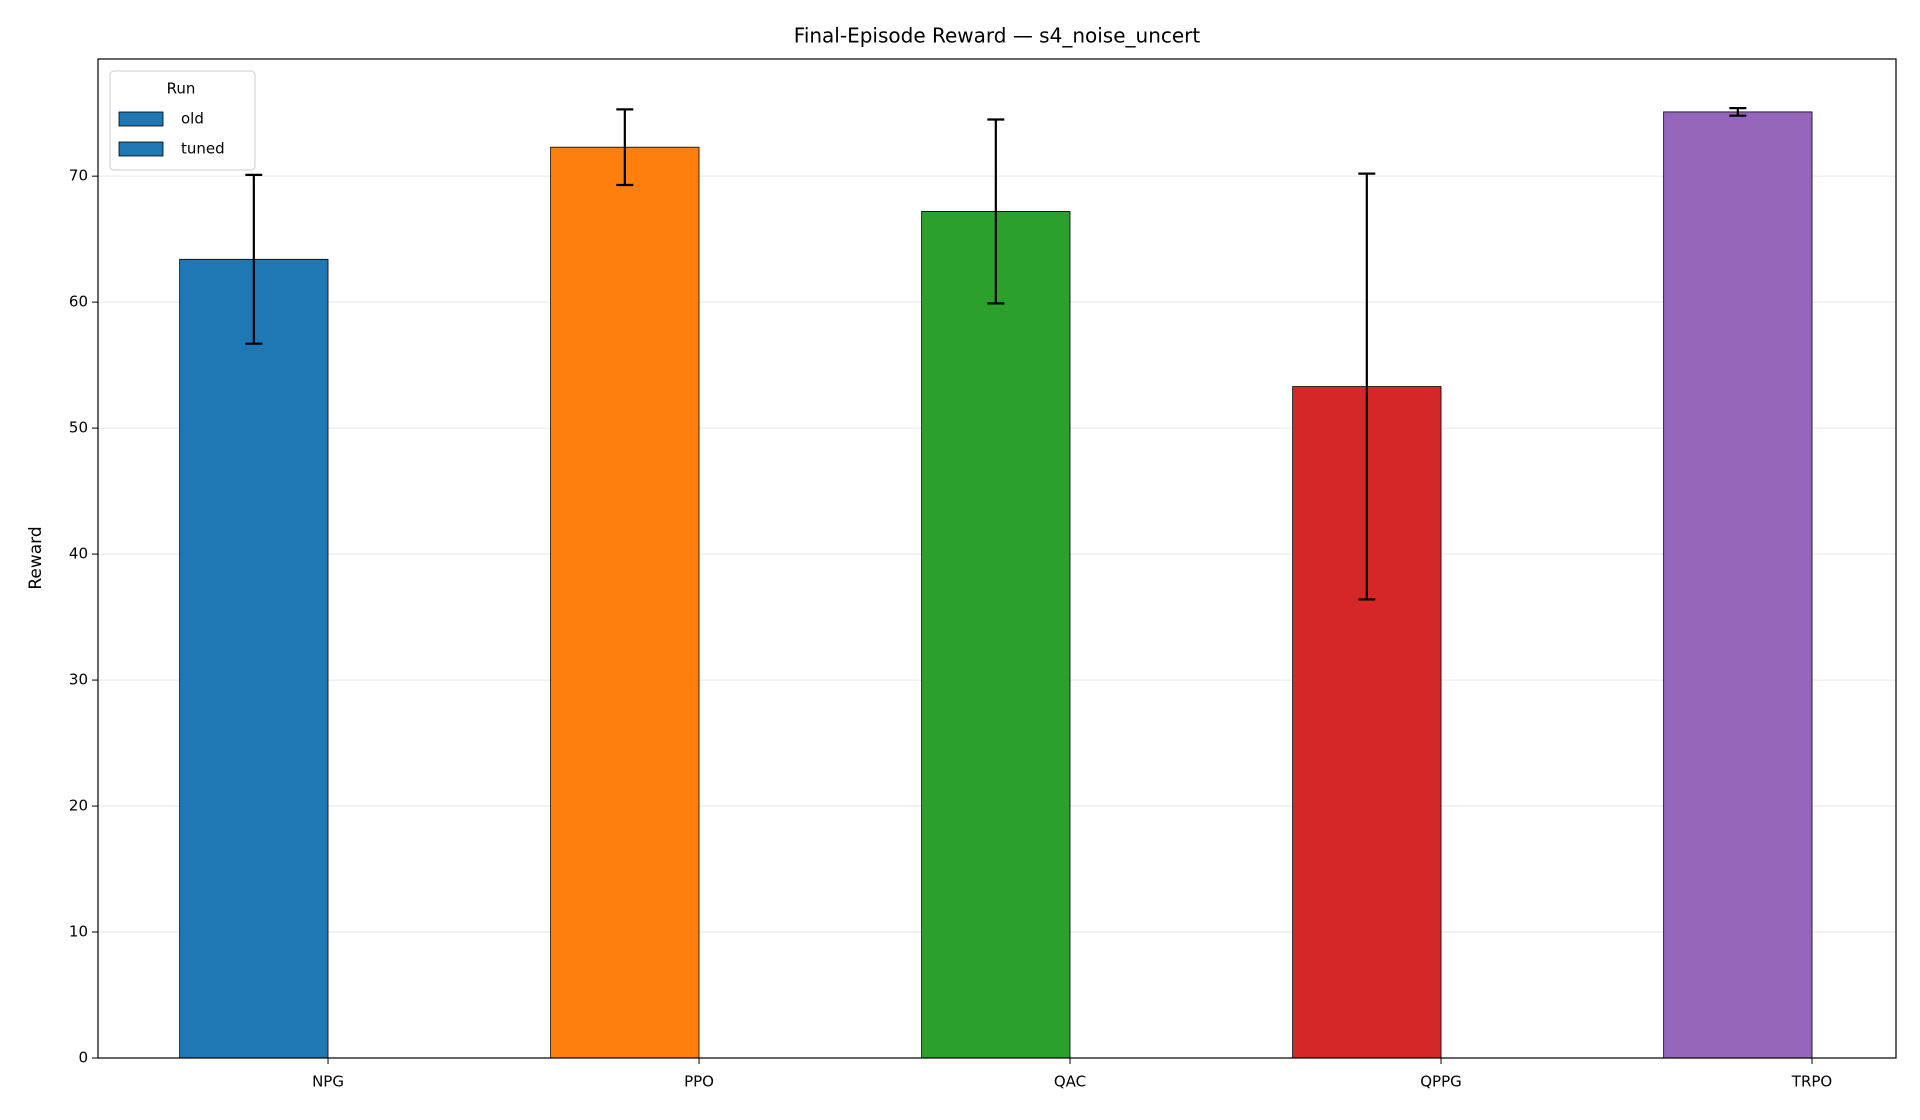  Describe the element at coordinates (83, 1058) in the screenshot. I see `y-tick-label: 0` at that location.